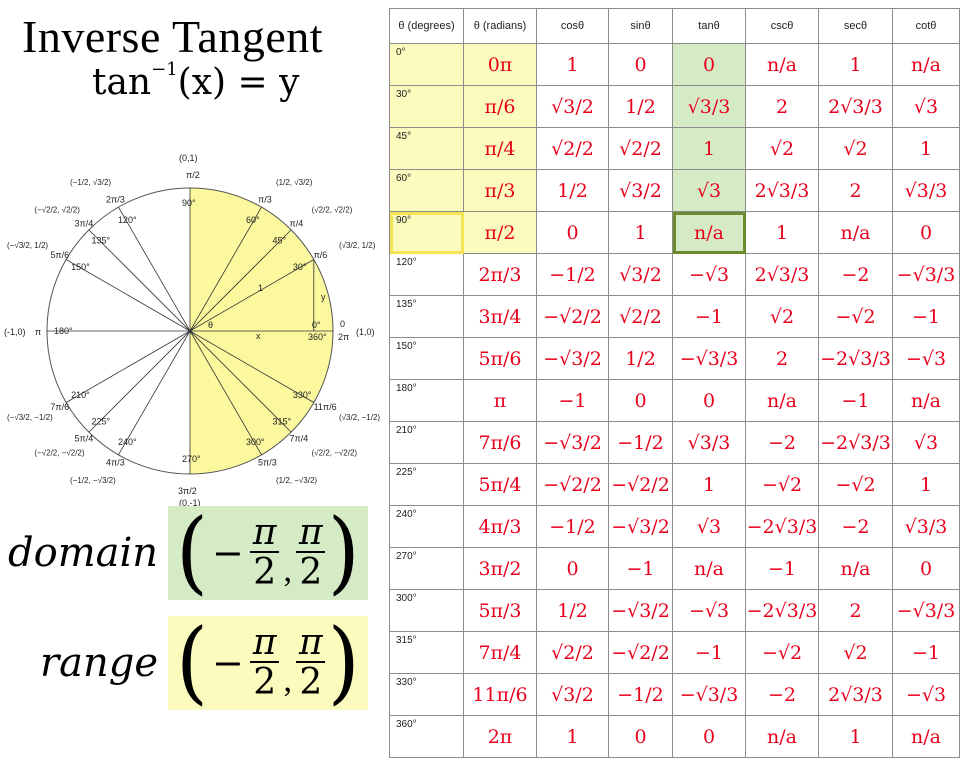 The width and height of the screenshot is (960, 758). Describe the element at coordinates (255, 442) in the screenshot. I see `angle-degree-label: 300°` at that location.